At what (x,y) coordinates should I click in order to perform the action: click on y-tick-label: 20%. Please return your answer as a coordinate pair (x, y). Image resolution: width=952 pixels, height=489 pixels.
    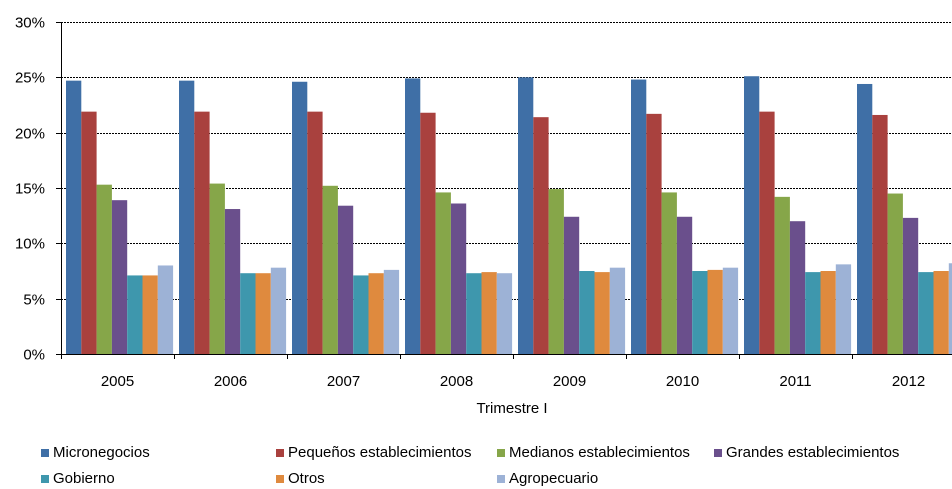
    Looking at the image, I should click on (30, 134).